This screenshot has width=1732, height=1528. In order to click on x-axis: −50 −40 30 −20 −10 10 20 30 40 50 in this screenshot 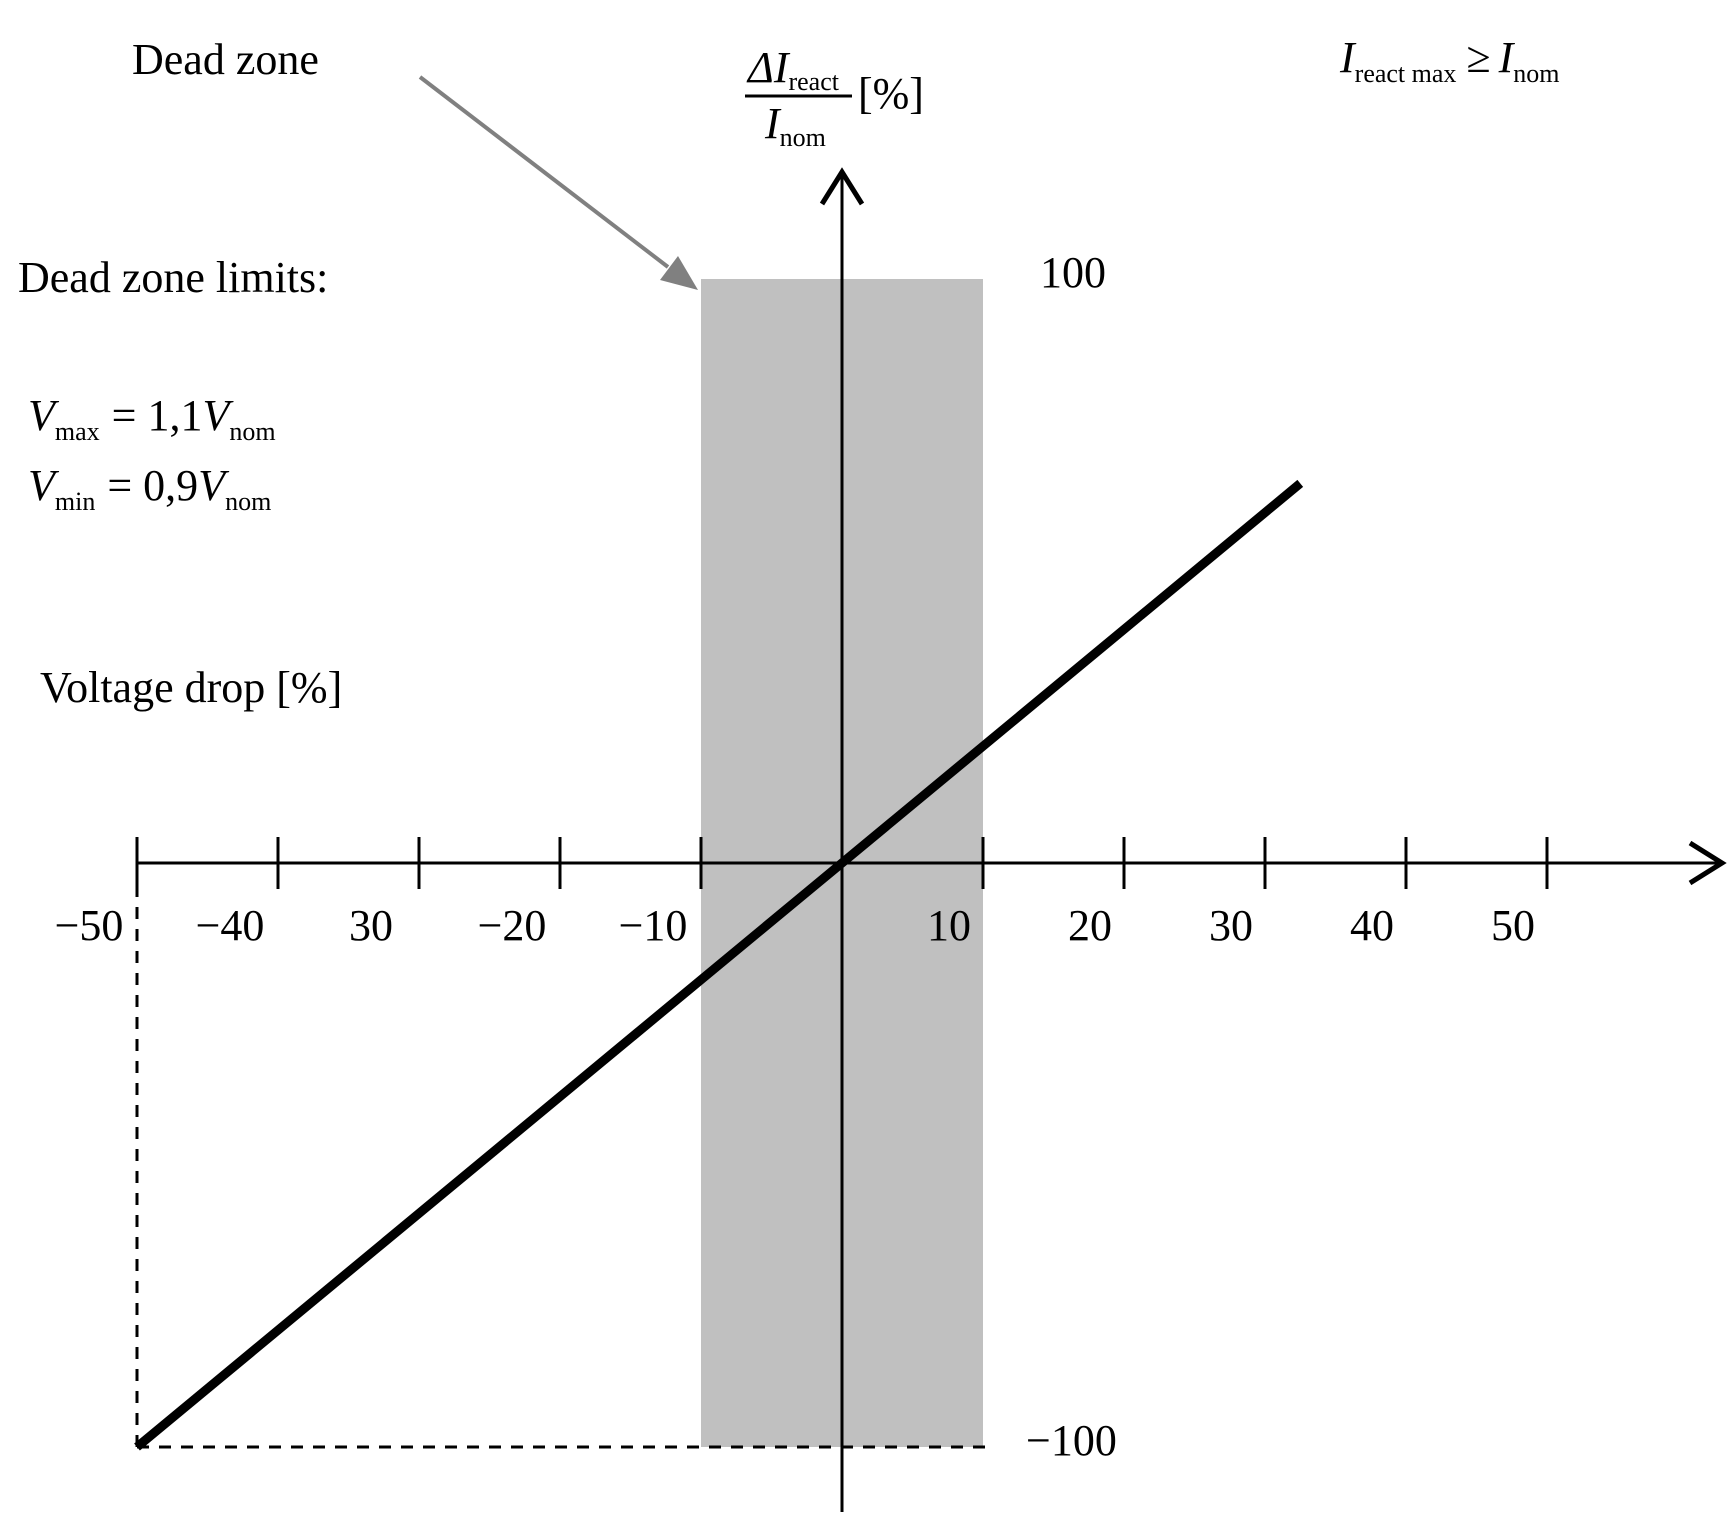, I will do `click(891, 893)`.